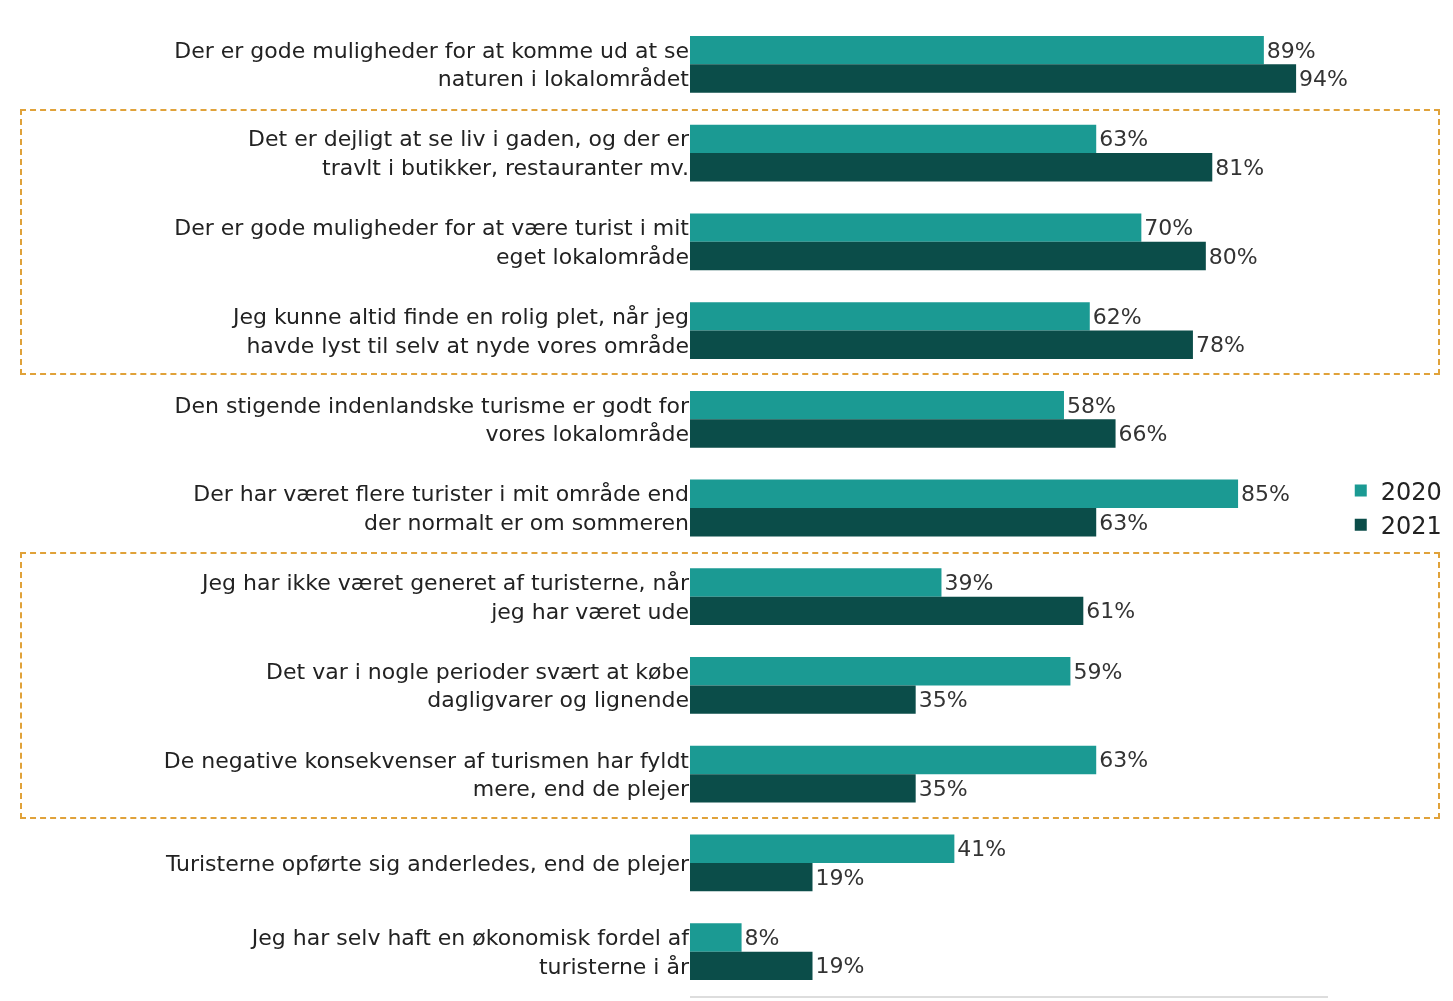  Describe the element at coordinates (469, 153) in the screenshot. I see `y-tick-label: Det er dejligt at se liv i gaden, og der er travlt i butikker, restauranter mv.` at that location.